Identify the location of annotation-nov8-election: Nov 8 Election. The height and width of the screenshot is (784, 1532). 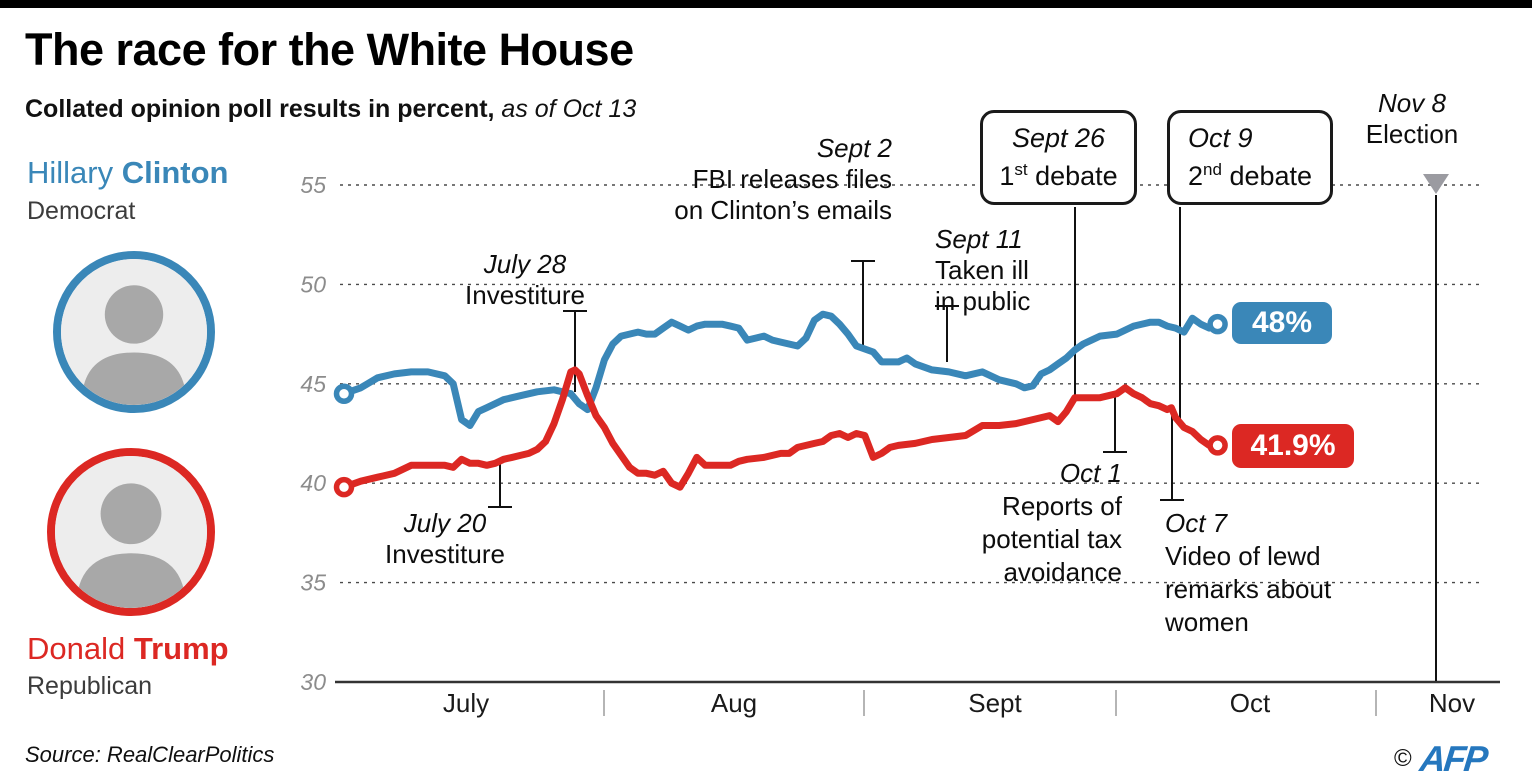
(1412, 119).